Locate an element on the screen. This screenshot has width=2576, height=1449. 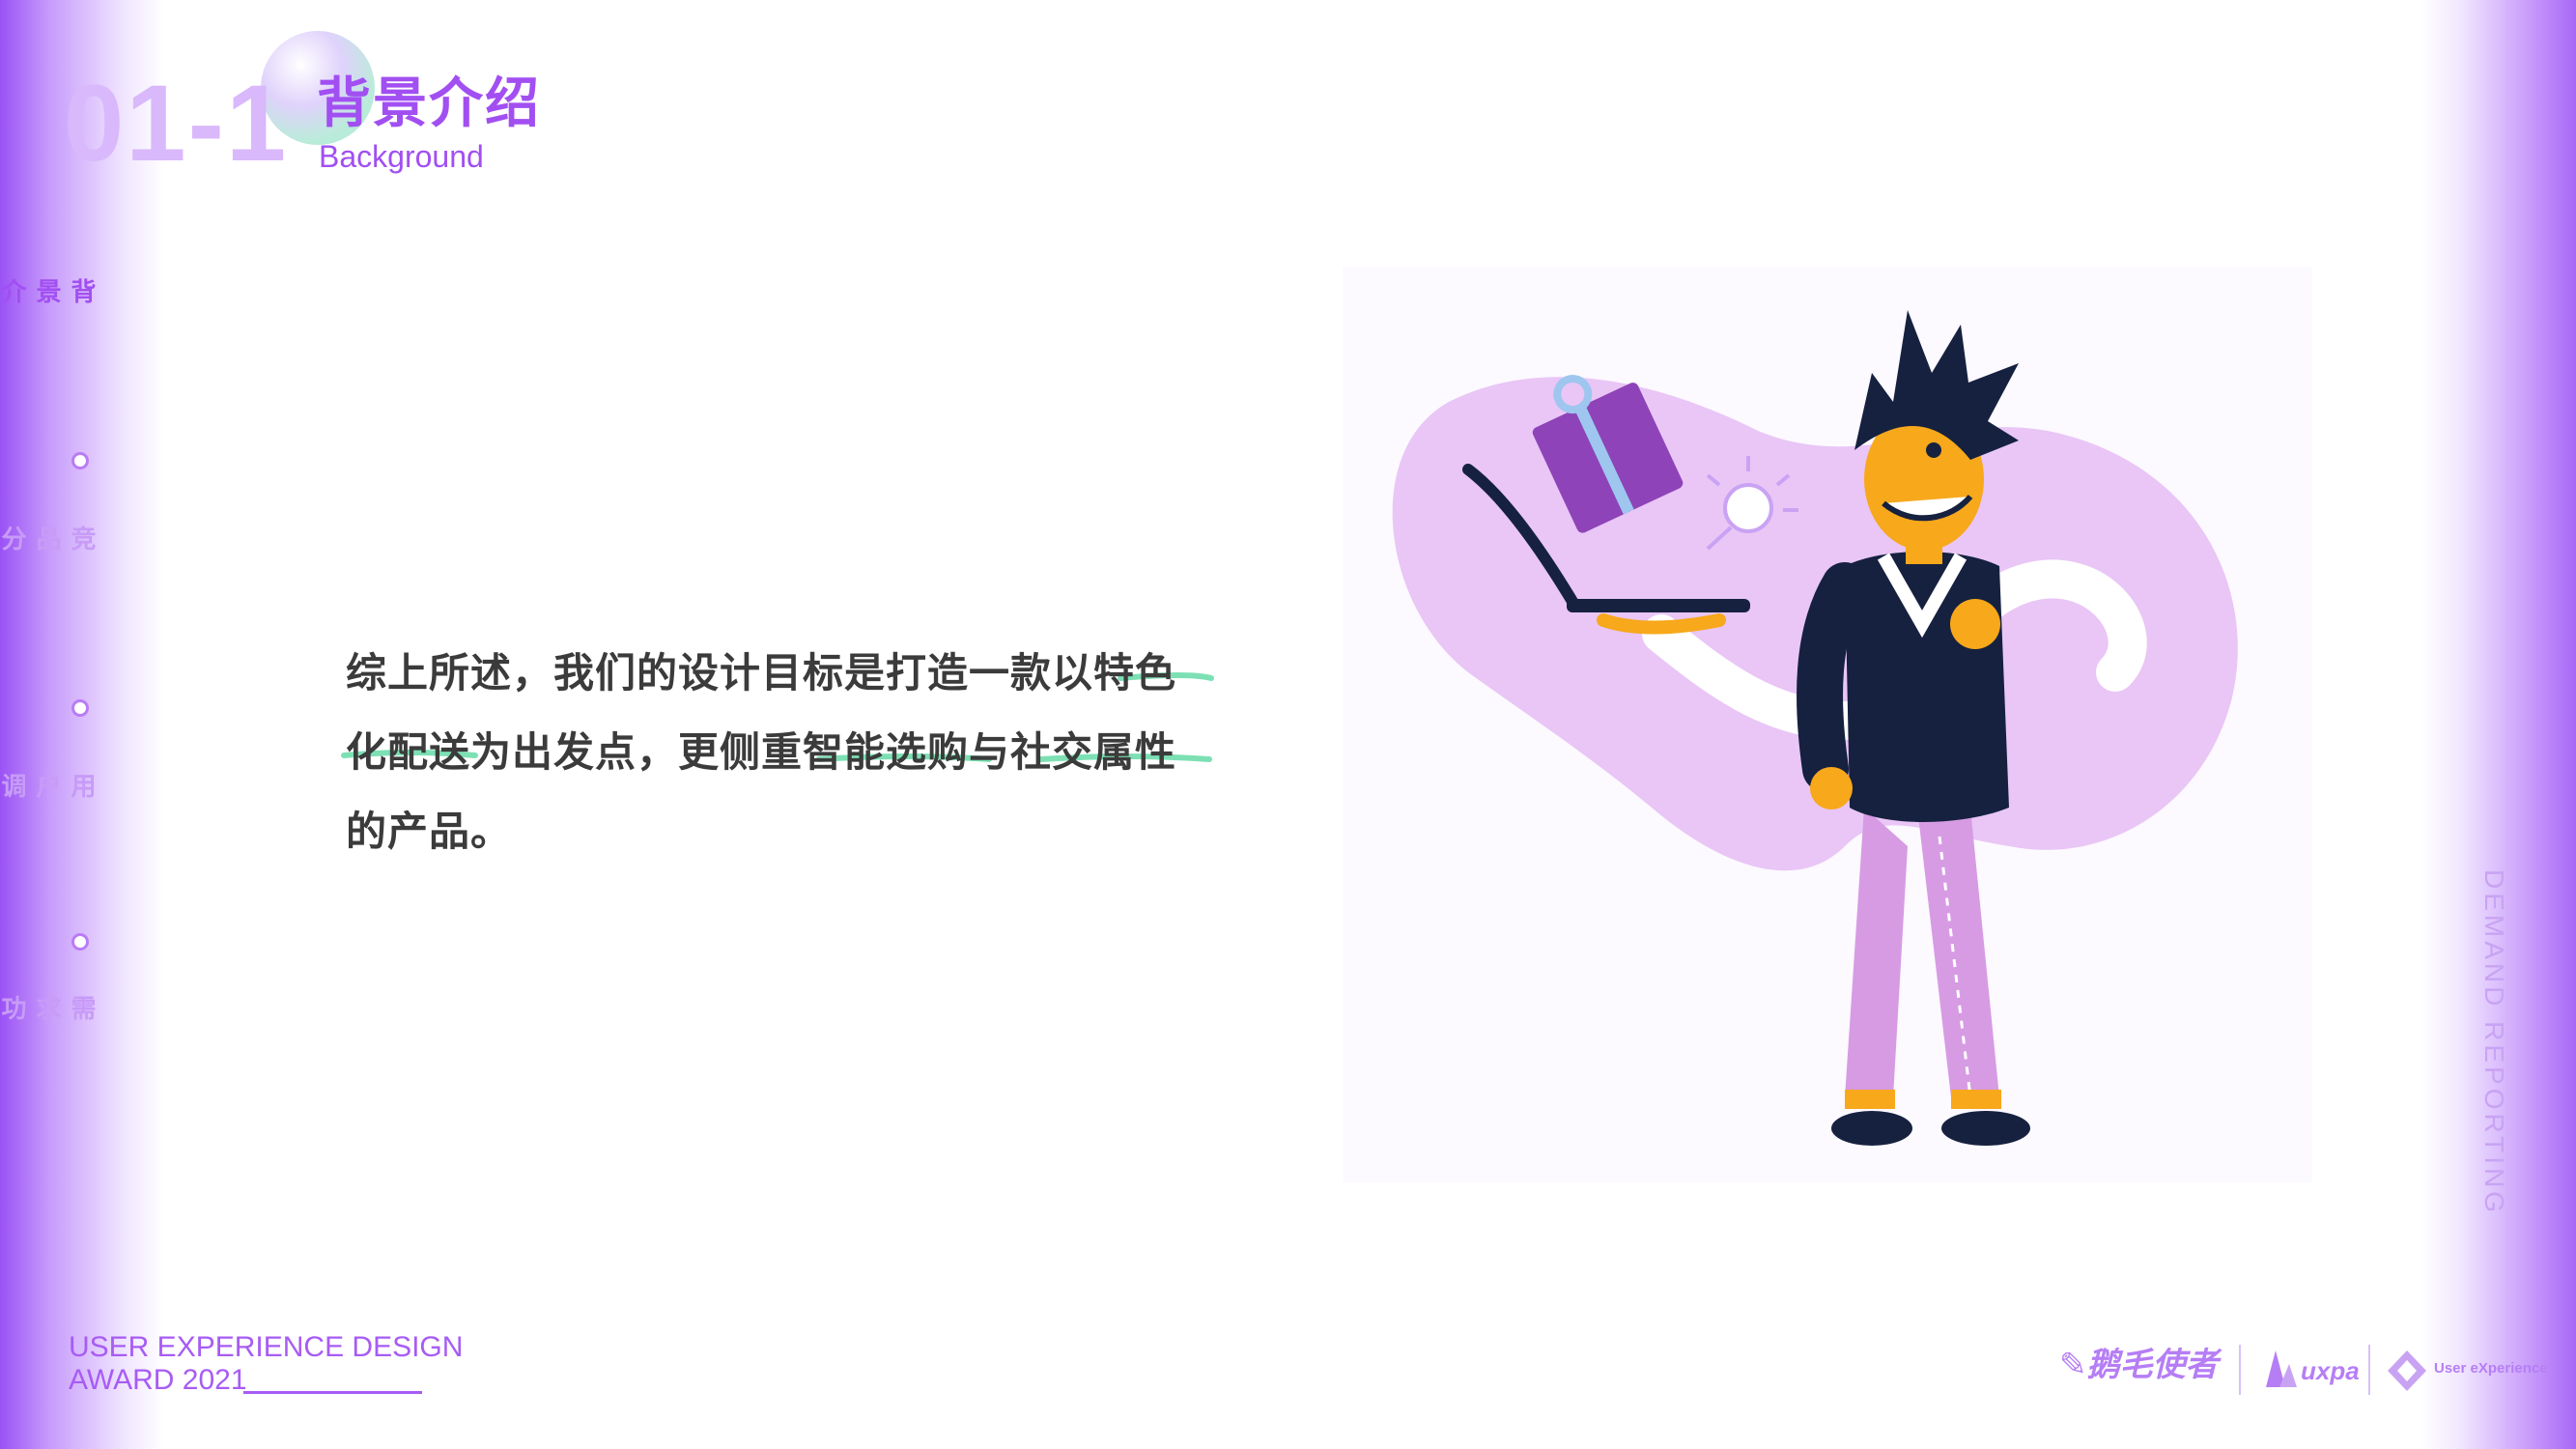
user-experience-text: User eXperience is located at coordinates (2491, 1368).